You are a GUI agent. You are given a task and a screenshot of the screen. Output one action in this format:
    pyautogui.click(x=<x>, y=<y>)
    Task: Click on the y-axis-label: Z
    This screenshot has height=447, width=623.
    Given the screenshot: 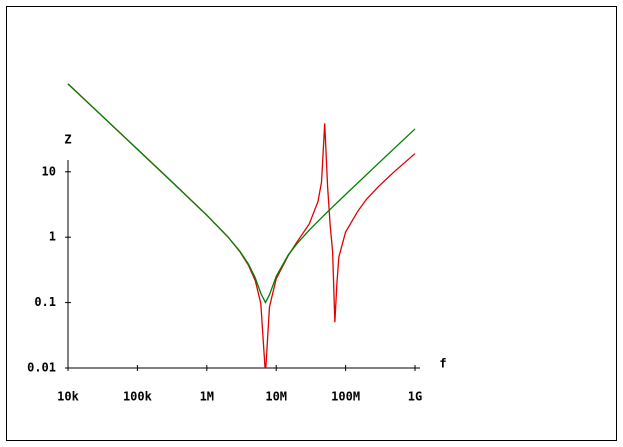 What is the action you would take?
    pyautogui.click(x=67, y=140)
    